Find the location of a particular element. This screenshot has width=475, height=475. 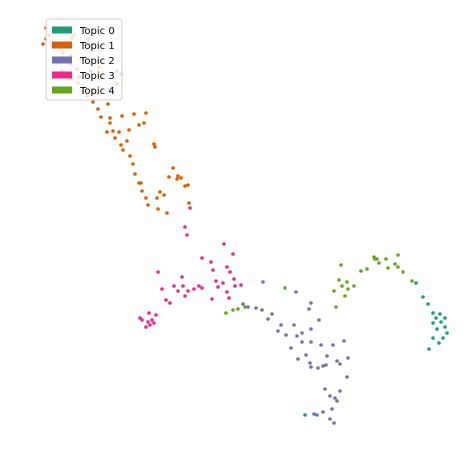

legend-label-1: Topic 1 is located at coordinates (97, 46).